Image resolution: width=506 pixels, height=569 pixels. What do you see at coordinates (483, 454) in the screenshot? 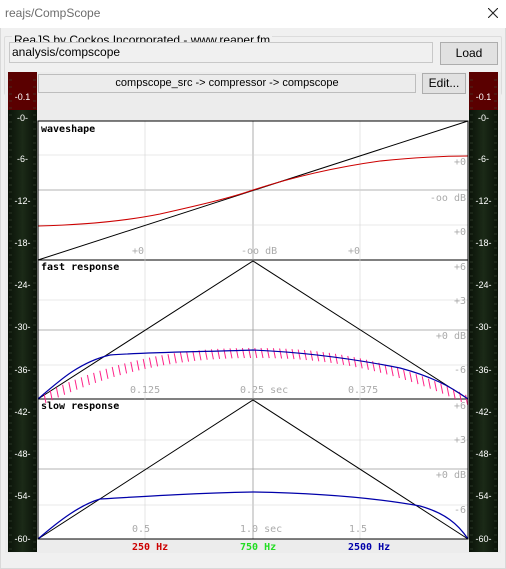
I see `right-meter-label: -48-` at bounding box center [483, 454].